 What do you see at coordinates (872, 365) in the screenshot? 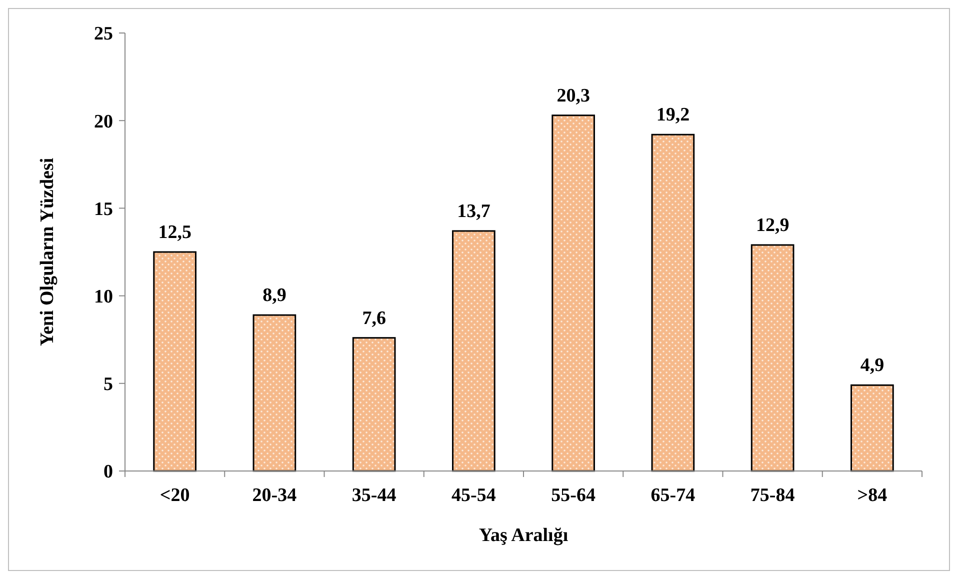
I see `data-label: 4,9` at bounding box center [872, 365].